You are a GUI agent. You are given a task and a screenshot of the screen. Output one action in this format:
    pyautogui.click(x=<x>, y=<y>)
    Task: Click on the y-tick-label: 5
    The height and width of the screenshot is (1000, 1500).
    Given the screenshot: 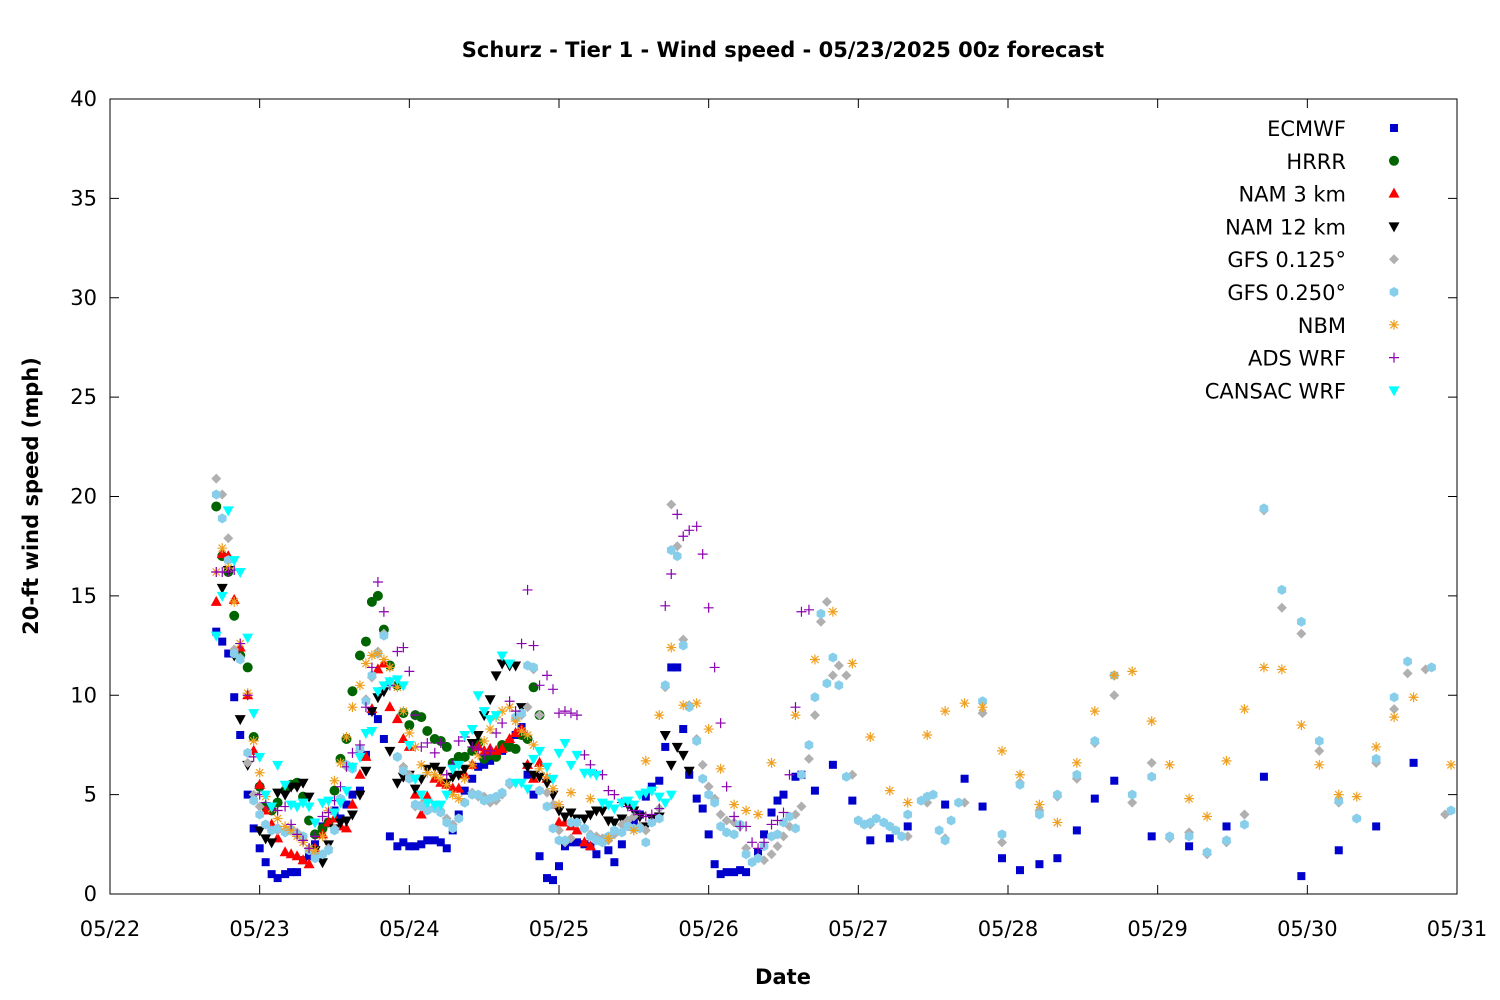 What is the action you would take?
    pyautogui.click(x=90, y=795)
    